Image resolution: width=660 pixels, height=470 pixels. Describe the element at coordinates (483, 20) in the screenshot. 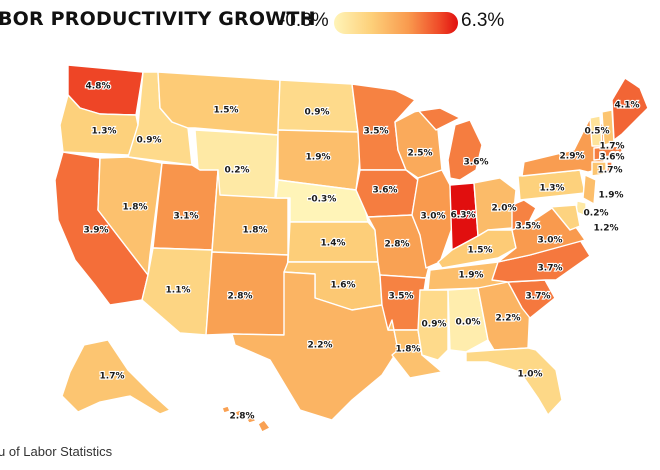

I see `legend-max-label: 6.3%` at that location.